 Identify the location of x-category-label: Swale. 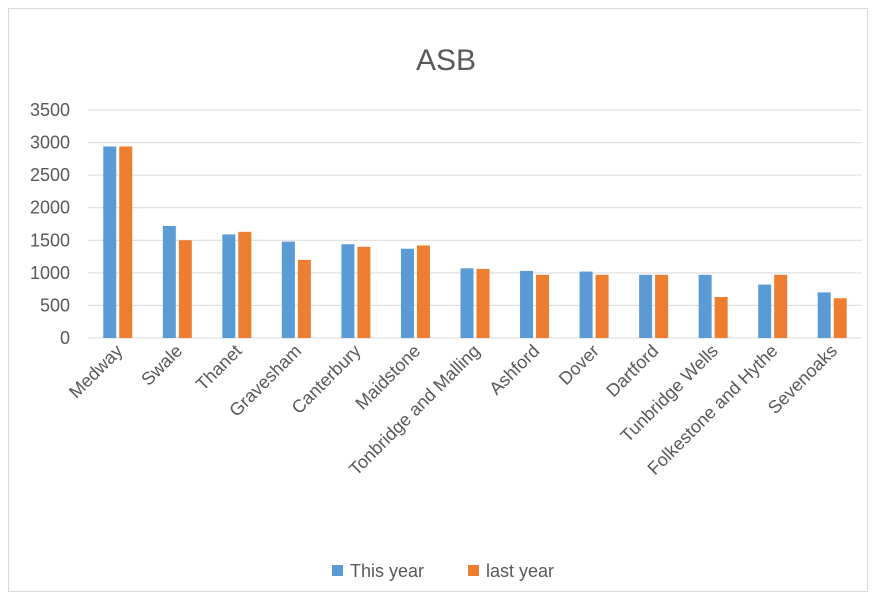
(161, 365).